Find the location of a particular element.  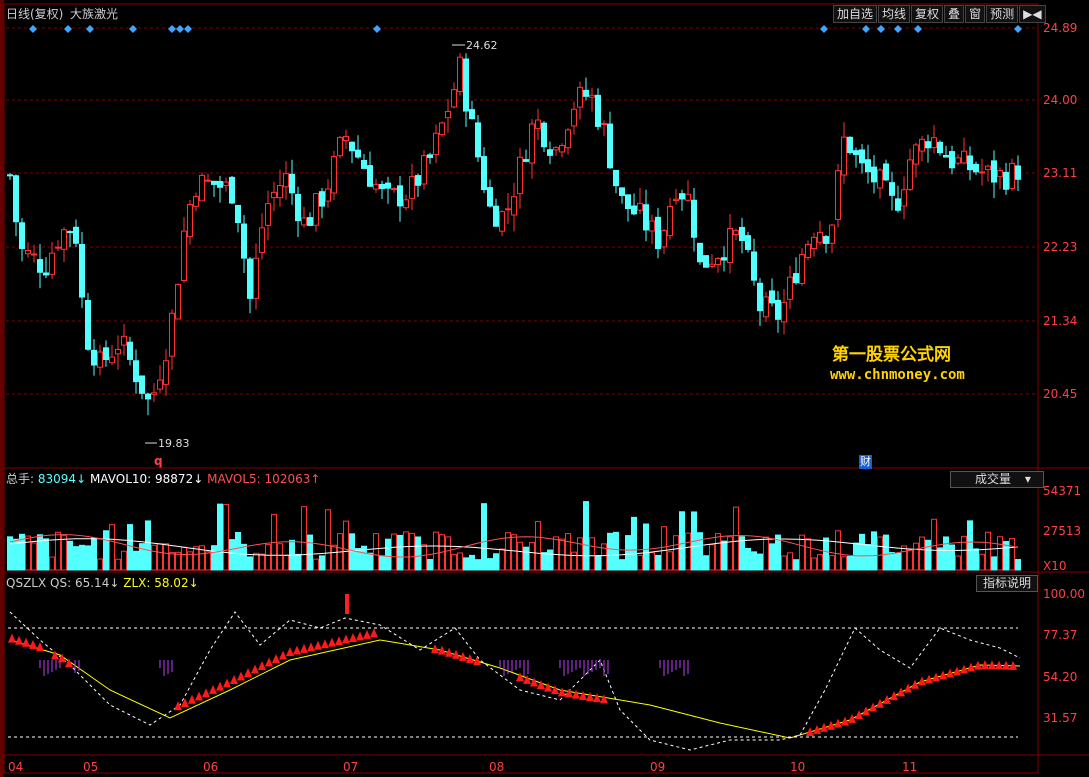

q-marker: q is located at coordinates (158, 461).